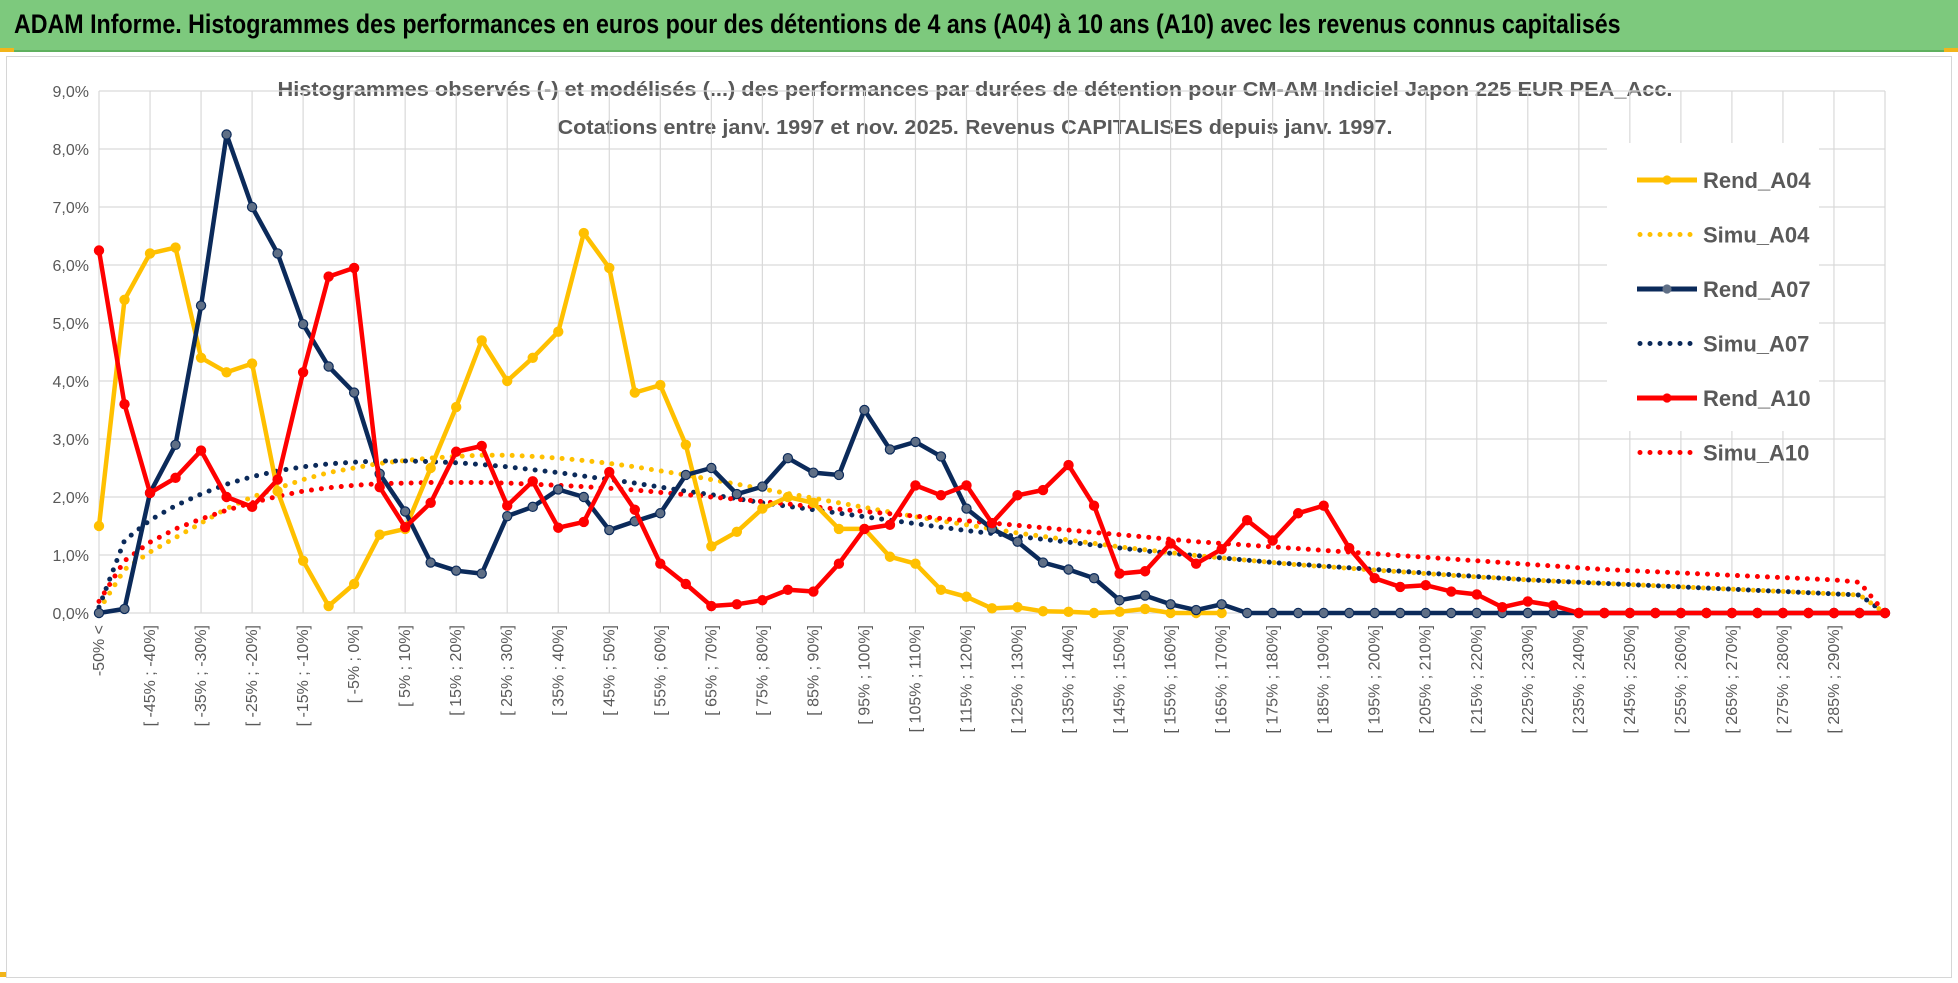 The height and width of the screenshot is (983, 1958). What do you see at coordinates (1951, 50) in the screenshot?
I see `accent-bar-right` at bounding box center [1951, 50].